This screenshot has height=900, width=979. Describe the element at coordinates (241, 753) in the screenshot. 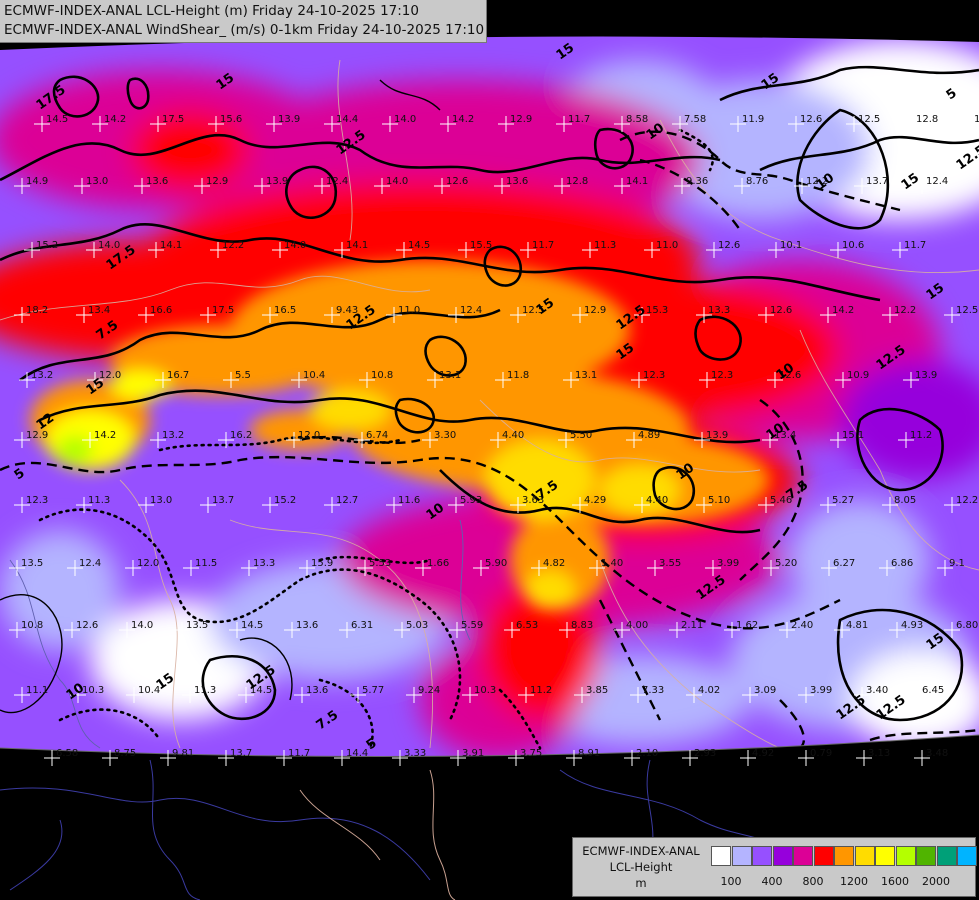

I see `value-label: 13.7` at that location.